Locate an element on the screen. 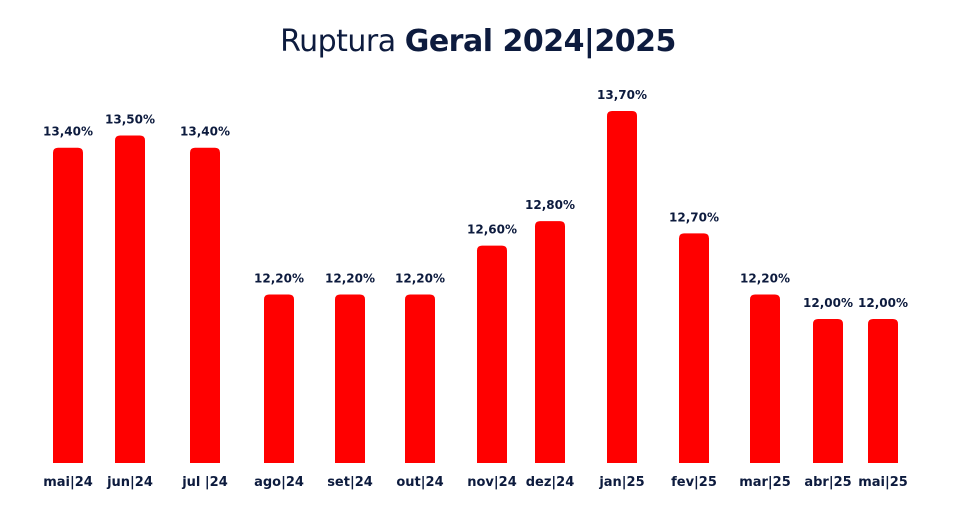 Image resolution: width=956 pixels, height=507 pixels. value-label-7: 12,80% is located at coordinates (550, 205).